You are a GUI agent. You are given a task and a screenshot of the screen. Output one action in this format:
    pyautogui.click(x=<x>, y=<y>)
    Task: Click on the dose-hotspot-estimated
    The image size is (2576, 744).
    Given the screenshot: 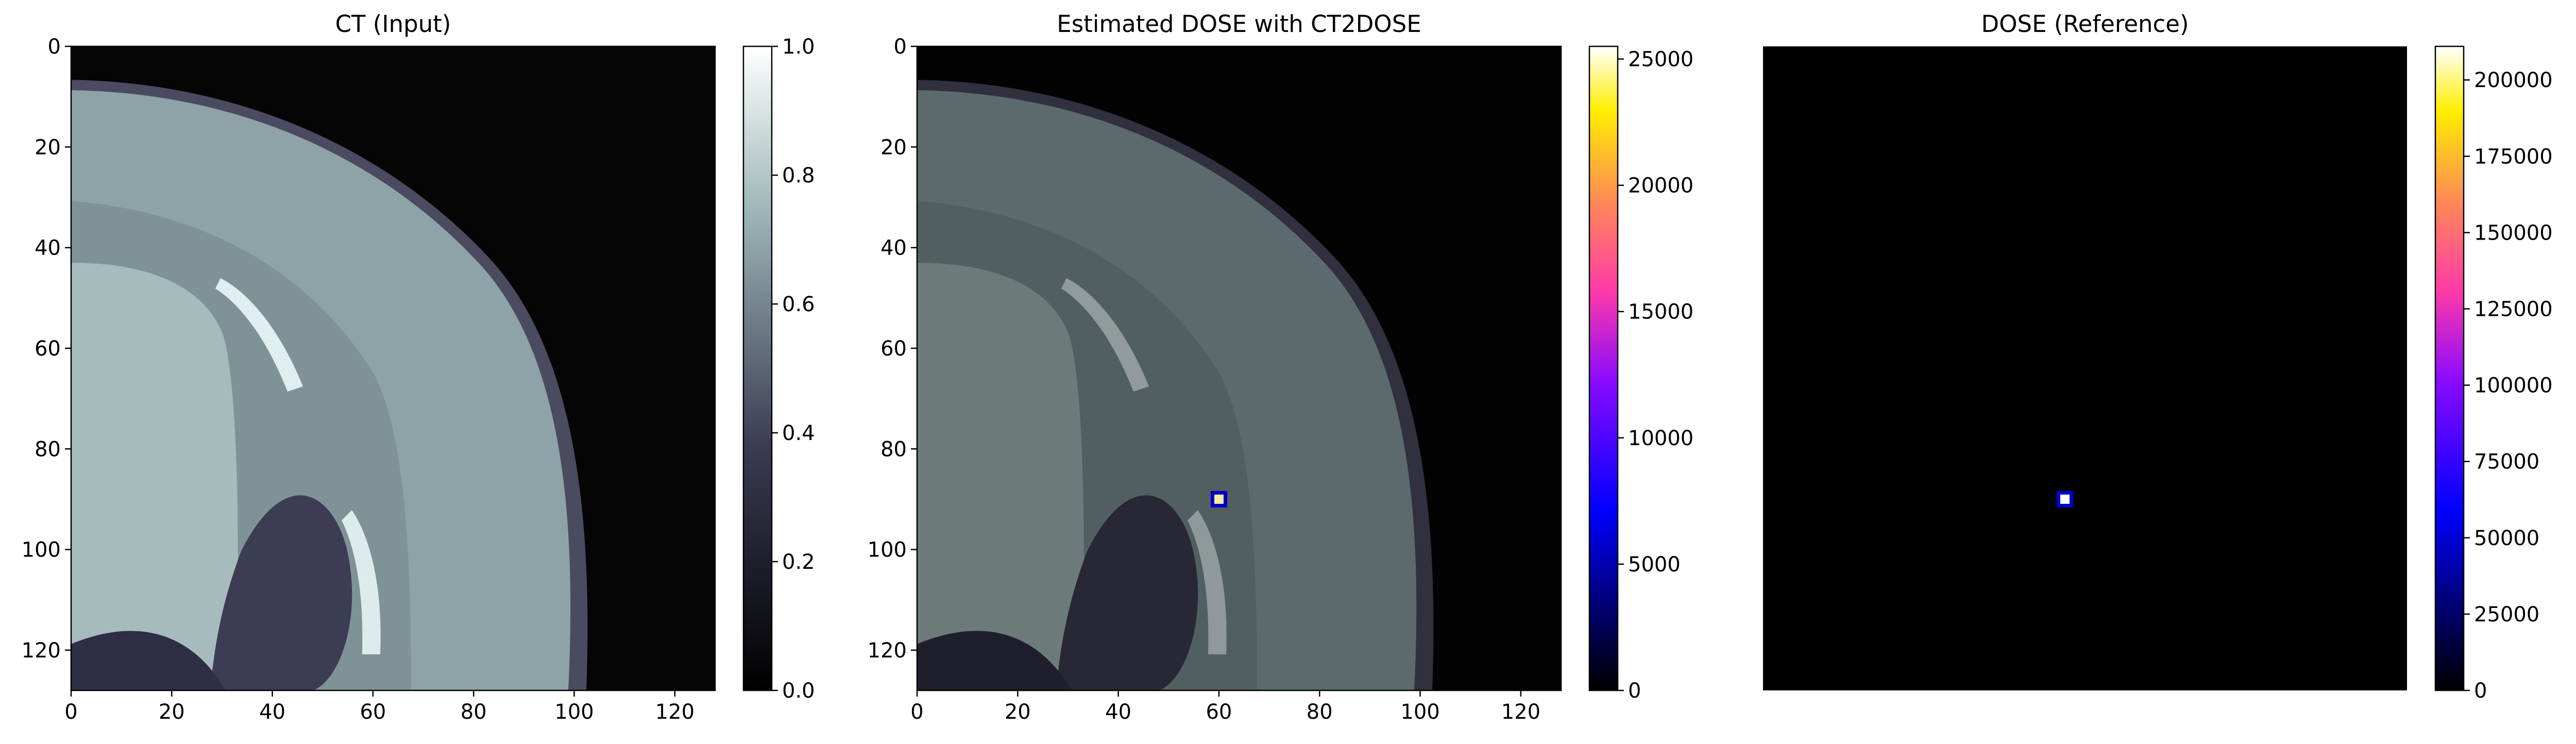 What is the action you would take?
    pyautogui.click(x=1218, y=499)
    